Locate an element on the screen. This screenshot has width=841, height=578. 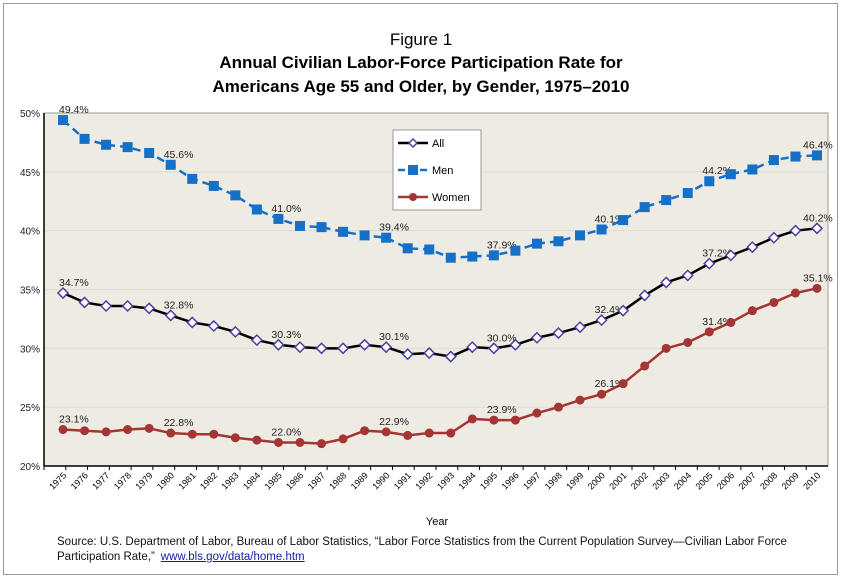
data-label: 44.2% is located at coordinates (717, 171).